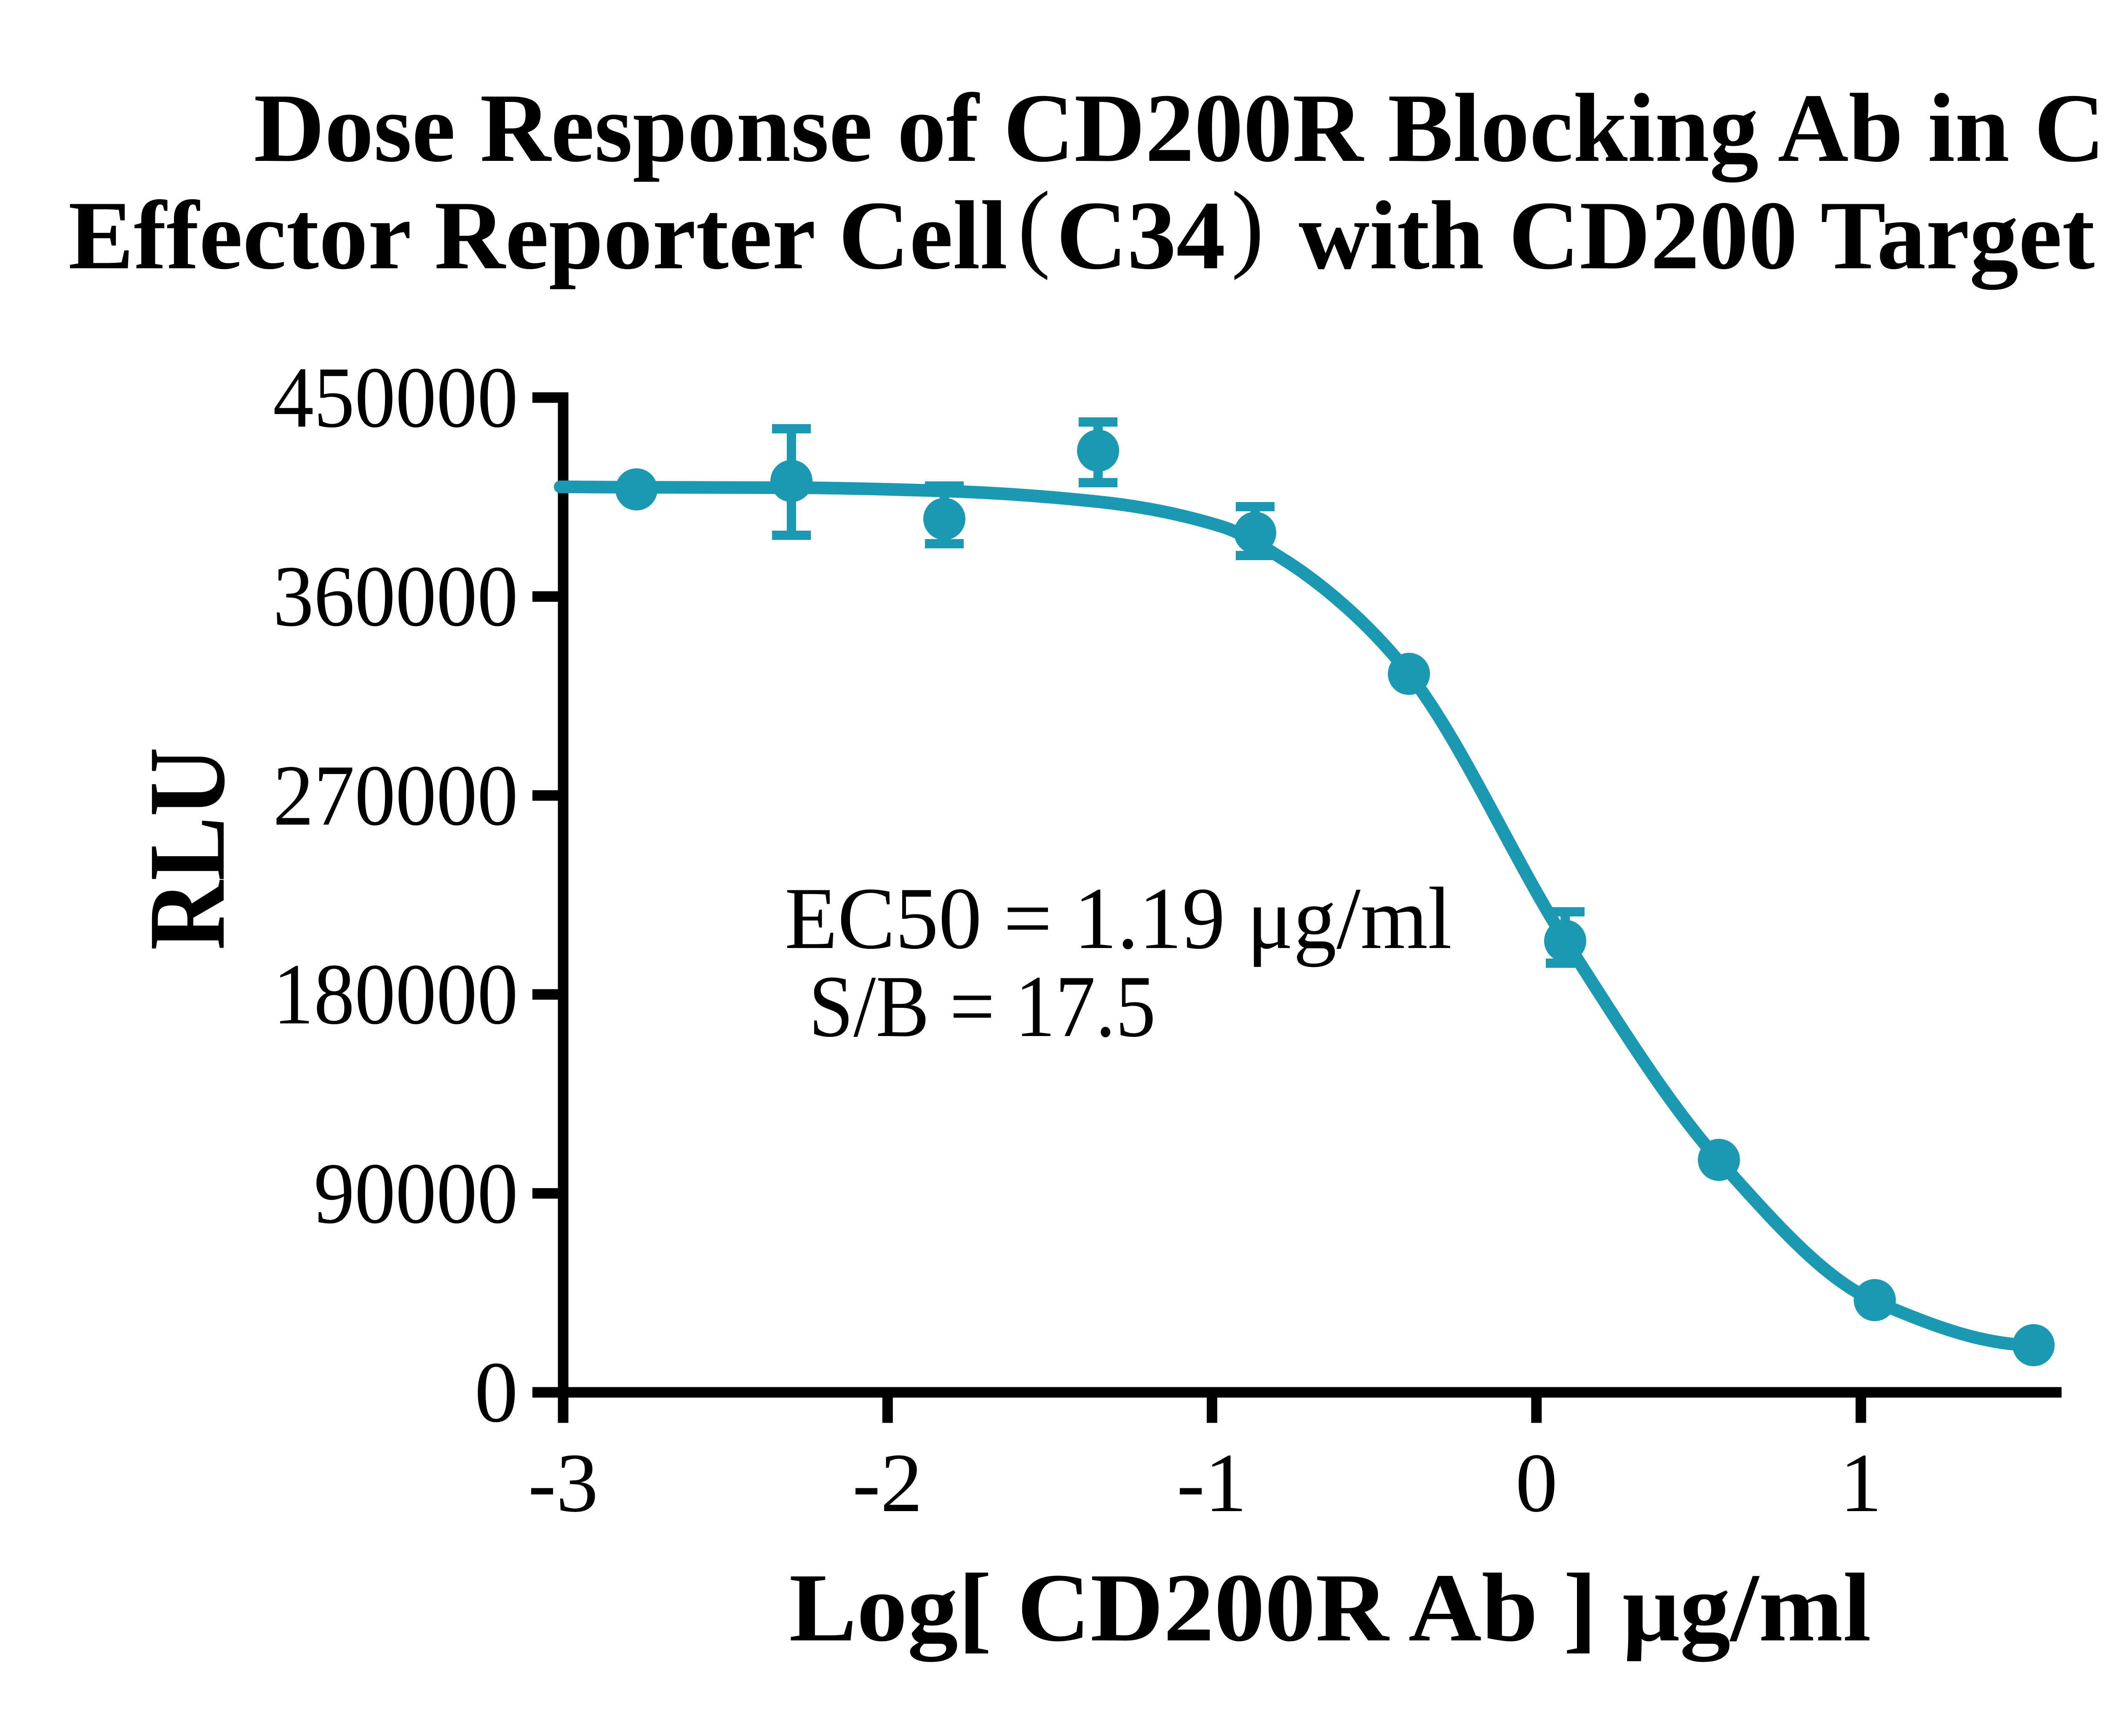  Describe the element at coordinates (1118, 918) in the screenshot. I see `svg-text: EC50 = 1.19 μg/ml` at that location.